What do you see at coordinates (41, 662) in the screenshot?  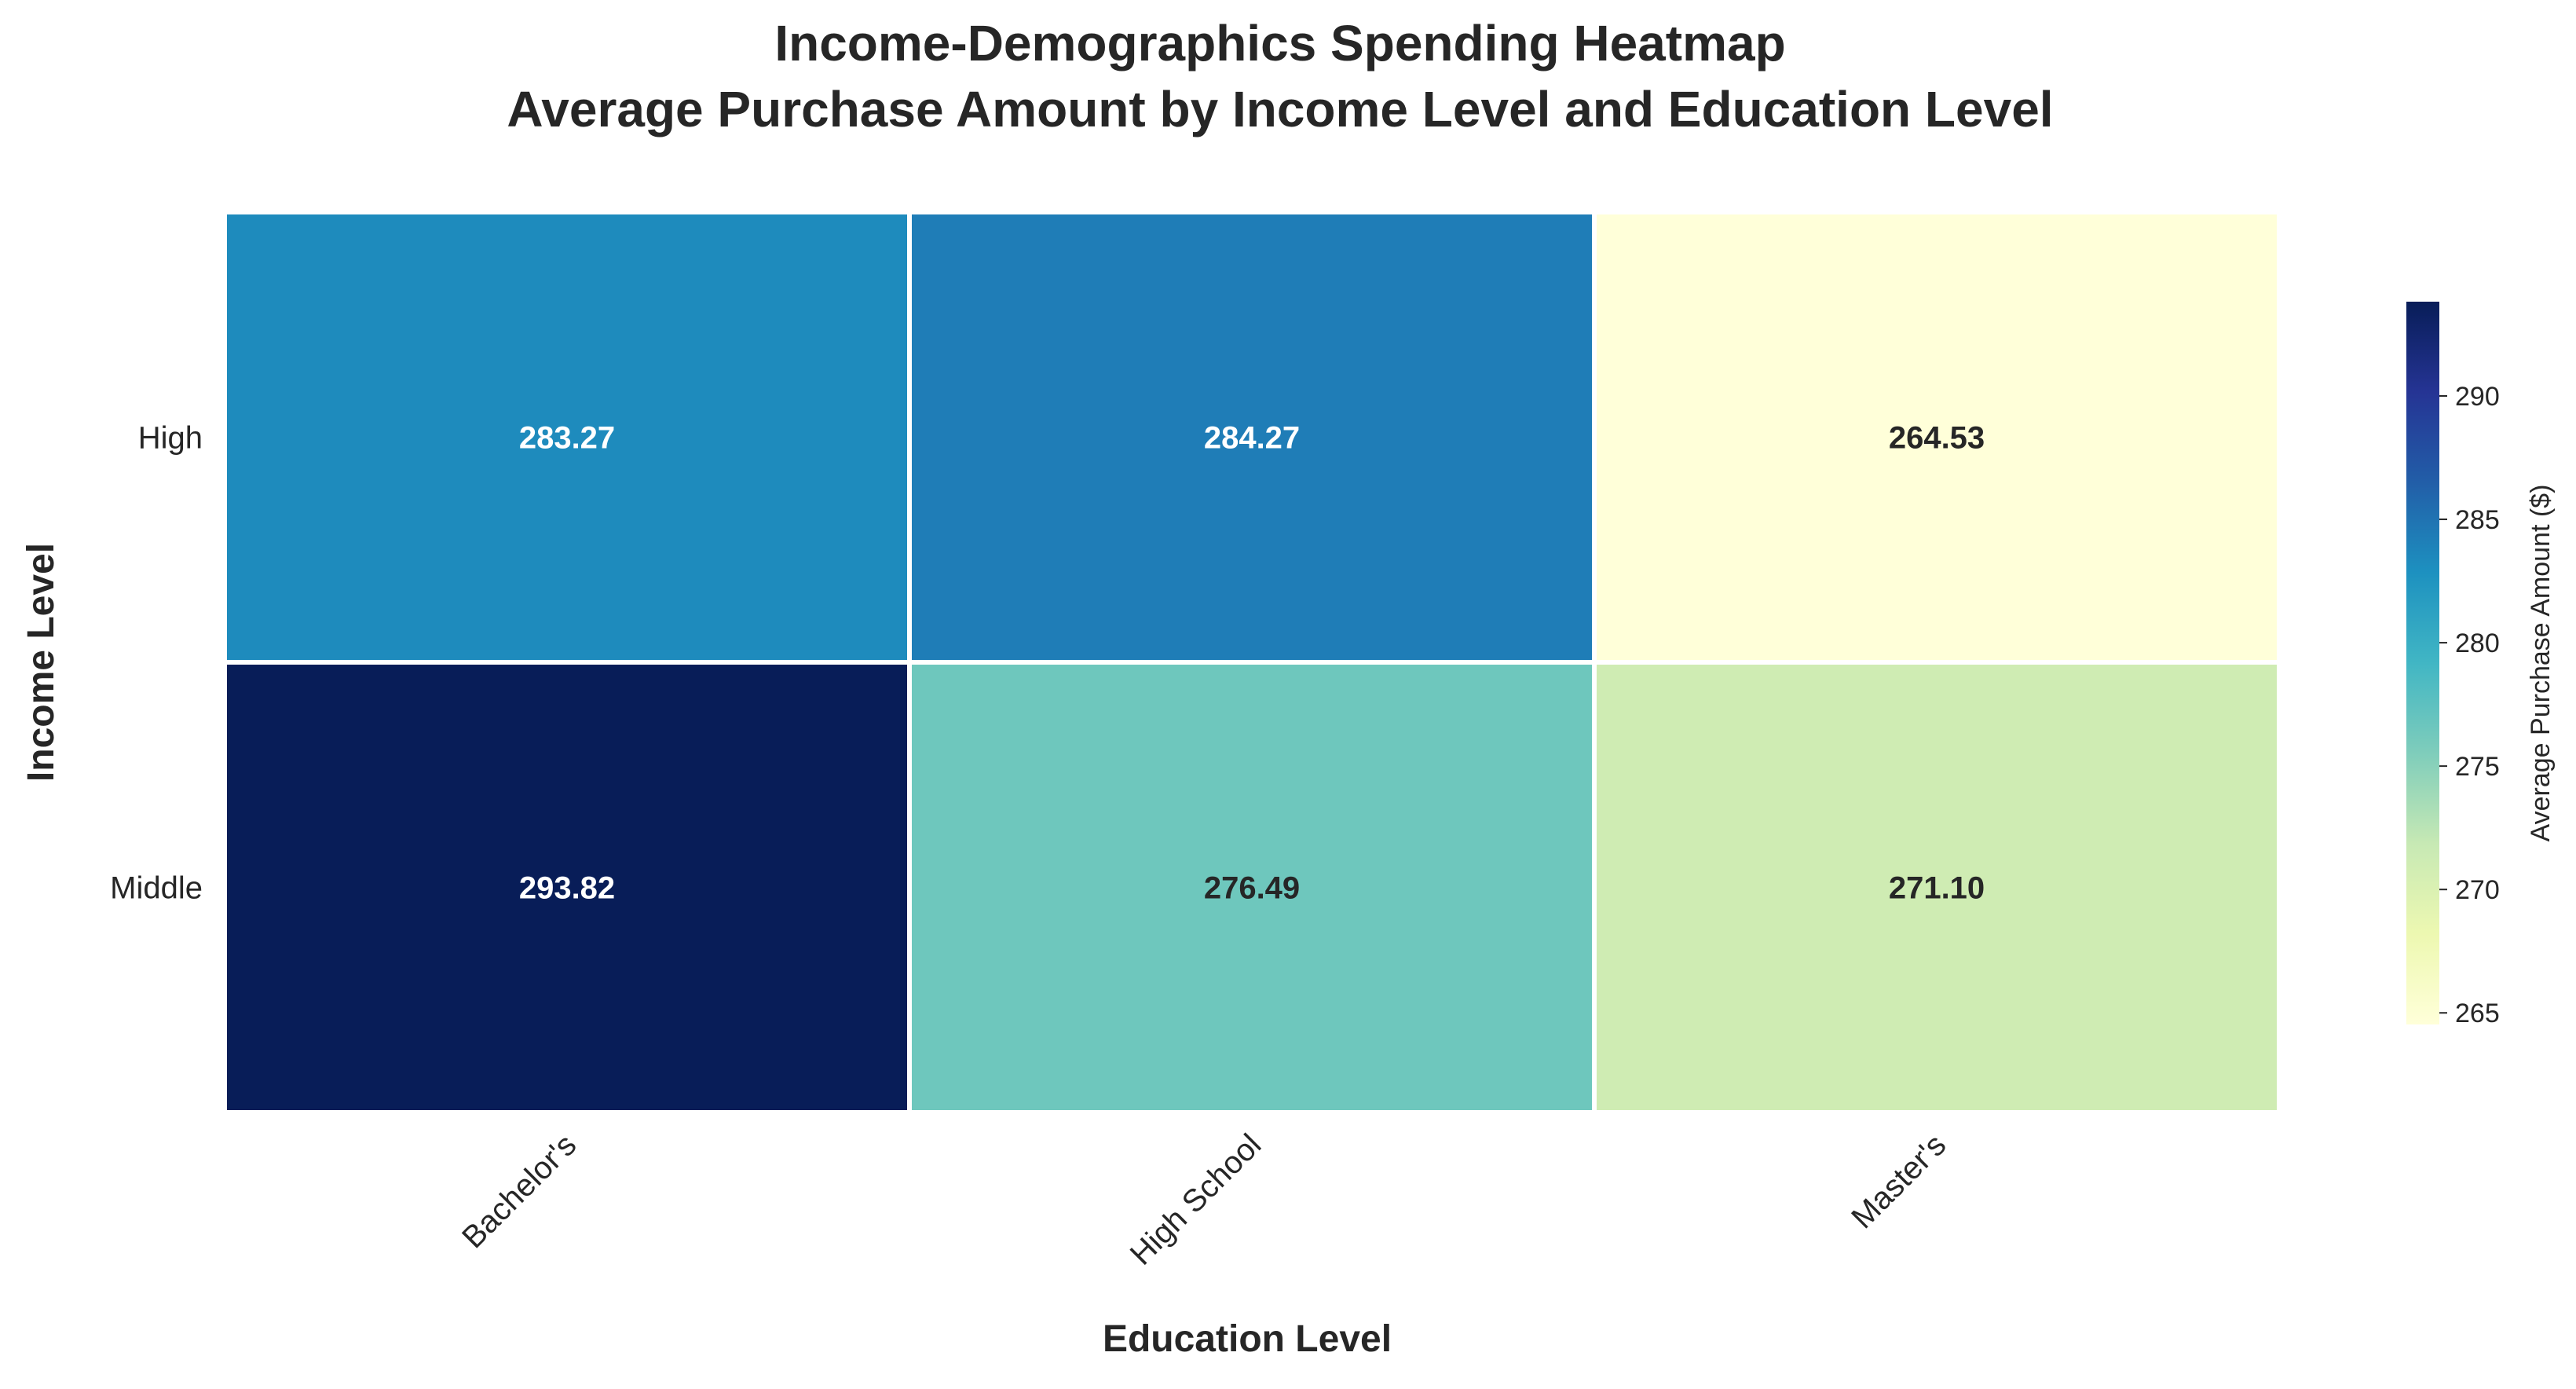 I see `y-axis-label: Income Level` at bounding box center [41, 662].